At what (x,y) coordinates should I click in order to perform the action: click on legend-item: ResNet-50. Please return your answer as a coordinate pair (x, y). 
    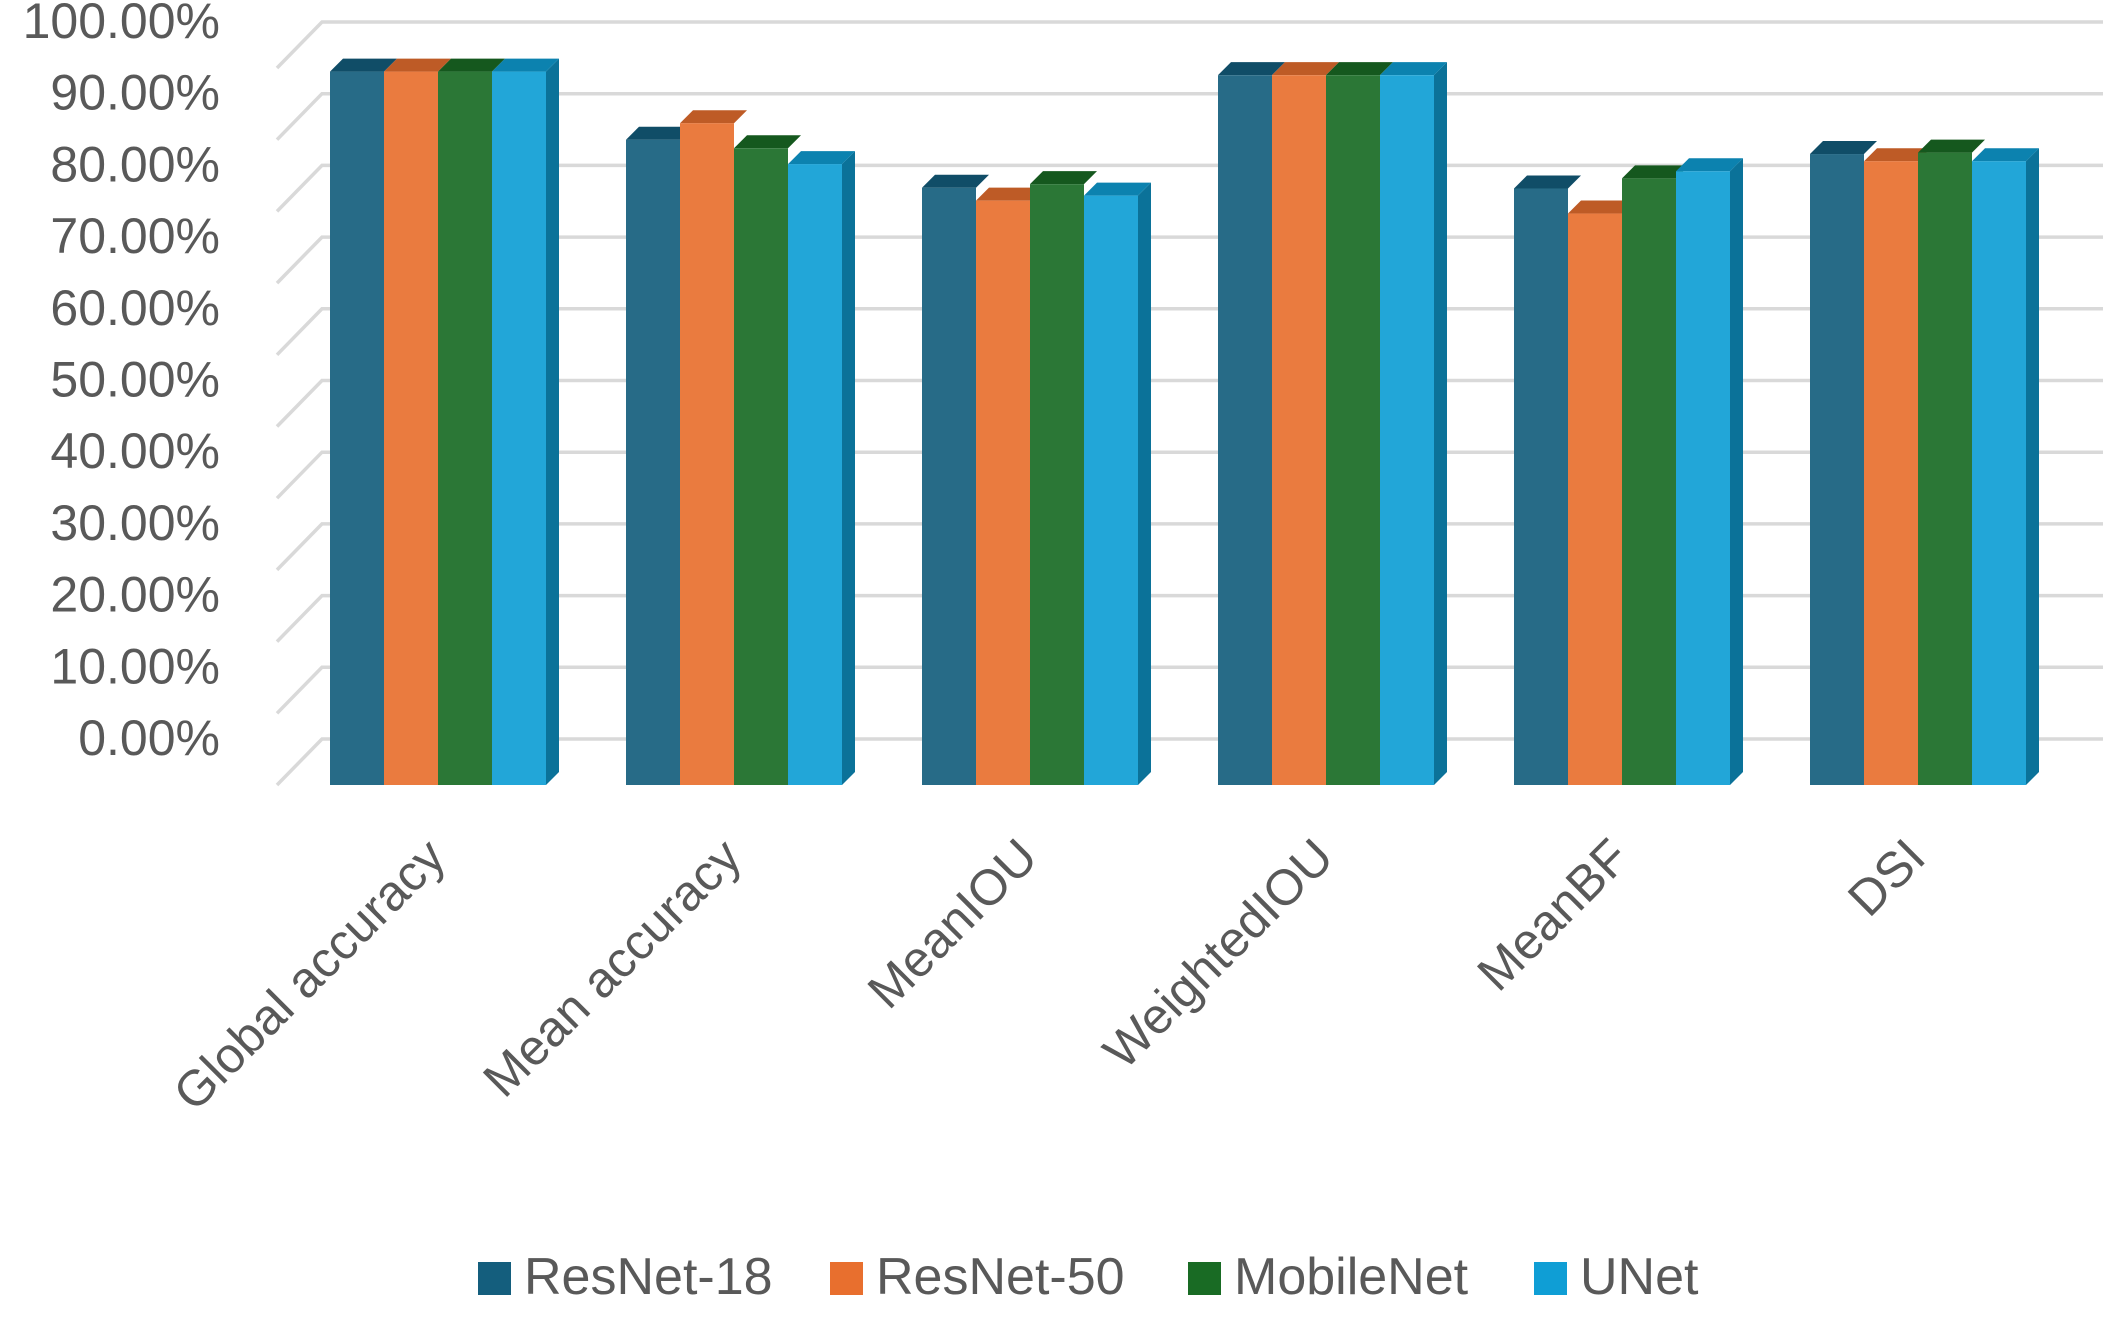
    Looking at the image, I should click on (977, 1277).